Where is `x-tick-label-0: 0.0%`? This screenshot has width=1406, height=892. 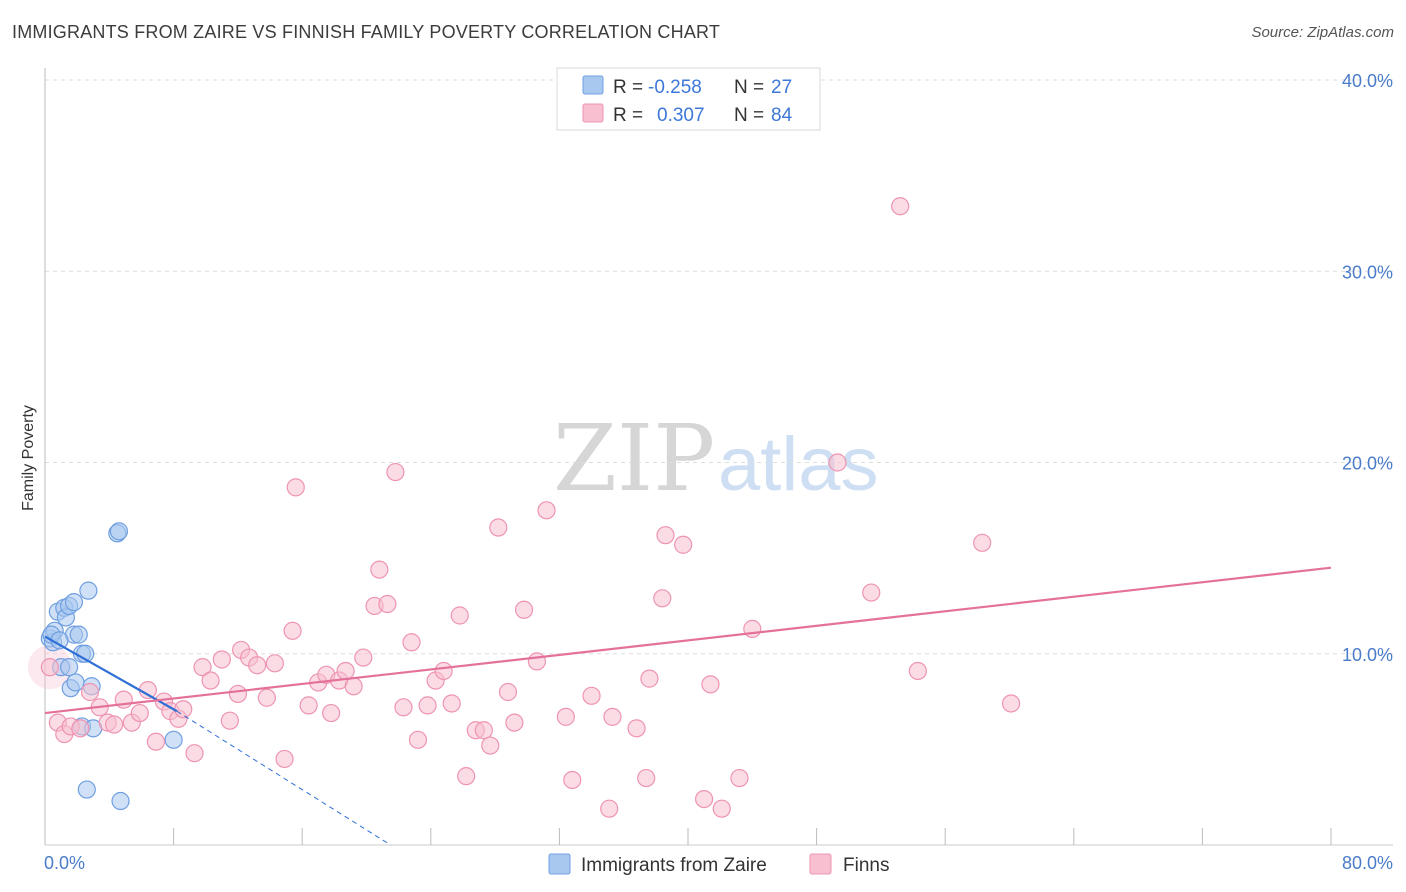
x-tick-label-0: 0.0% is located at coordinates (64, 863).